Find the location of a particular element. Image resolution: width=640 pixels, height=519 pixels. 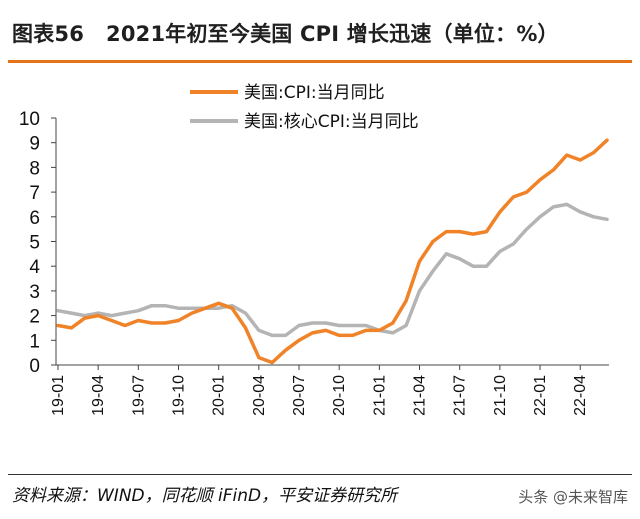

title-bar: 图表56 2021年初至今美国 CPI 增长迅速（单位：%） is located at coordinates (320, 31).